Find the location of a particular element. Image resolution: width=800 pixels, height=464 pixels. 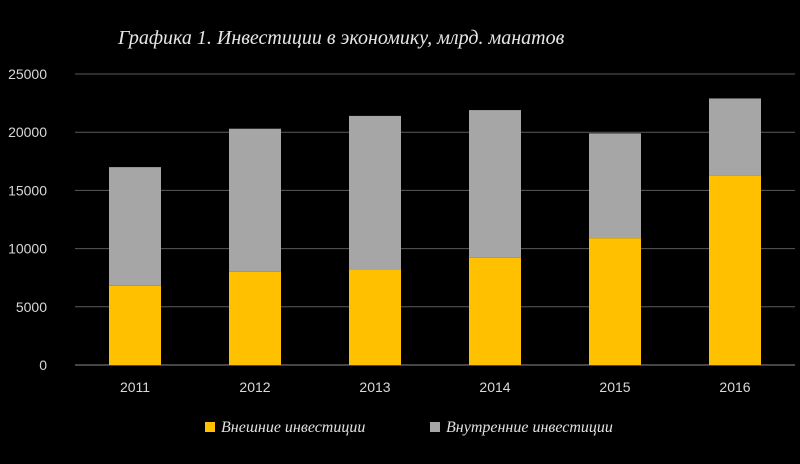

y-axis-ticks: 0 5000 10000 15000 20000 25000 is located at coordinates (27, 219).